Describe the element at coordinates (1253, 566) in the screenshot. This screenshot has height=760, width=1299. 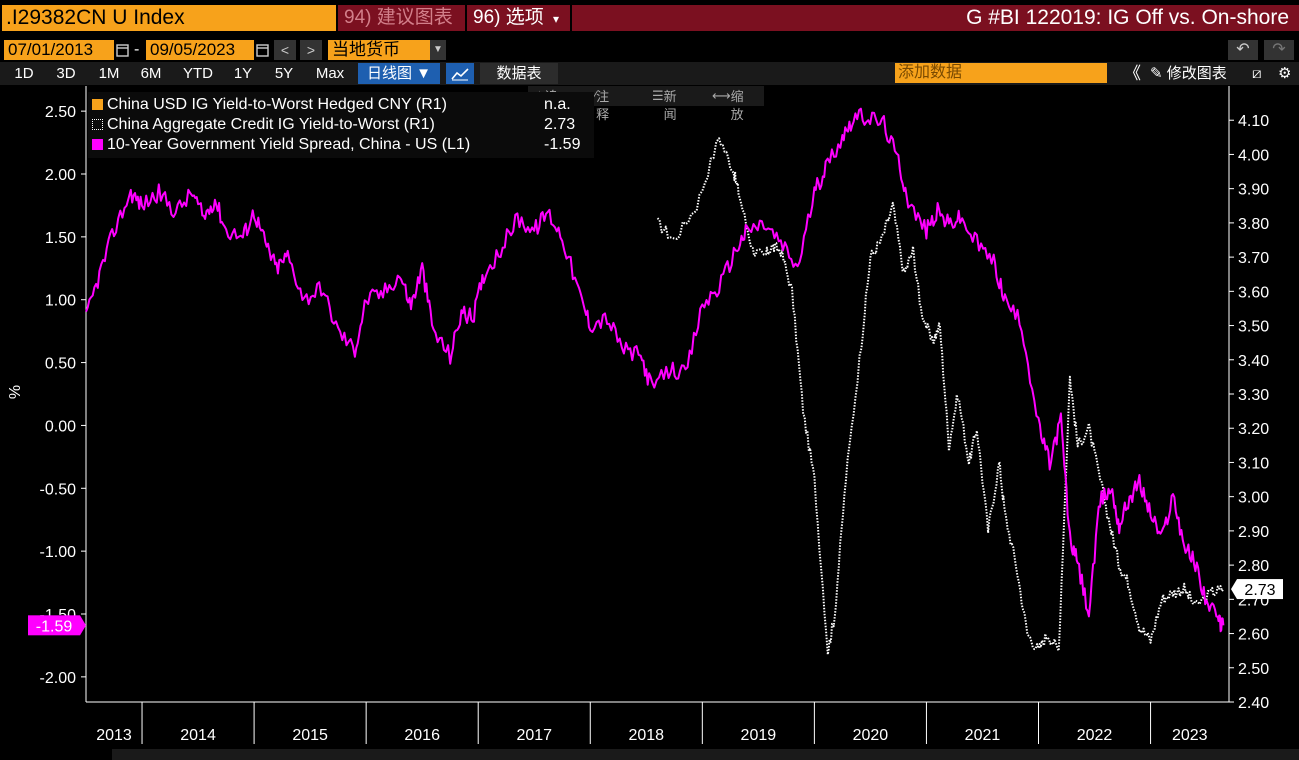
I see `right-tick-label: 2.80` at that location.